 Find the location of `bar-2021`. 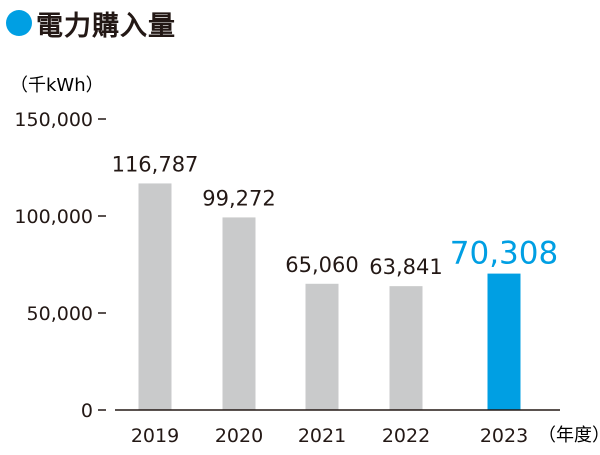

bar-2021 is located at coordinates (322, 346).